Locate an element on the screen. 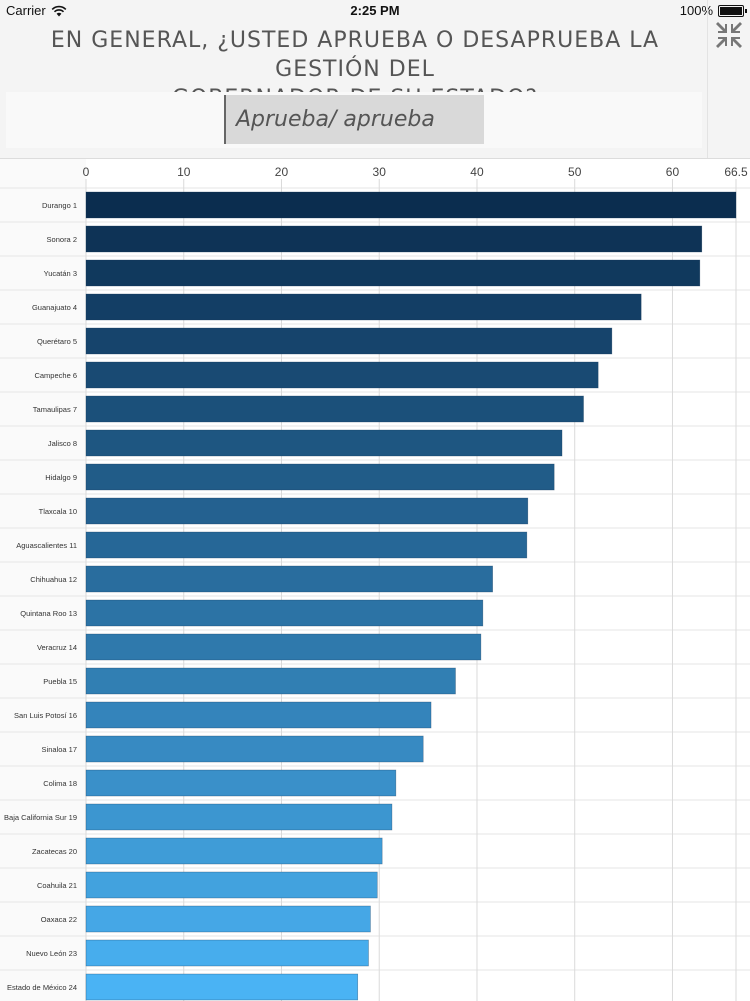  wifi-icon is located at coordinates (59, 10).